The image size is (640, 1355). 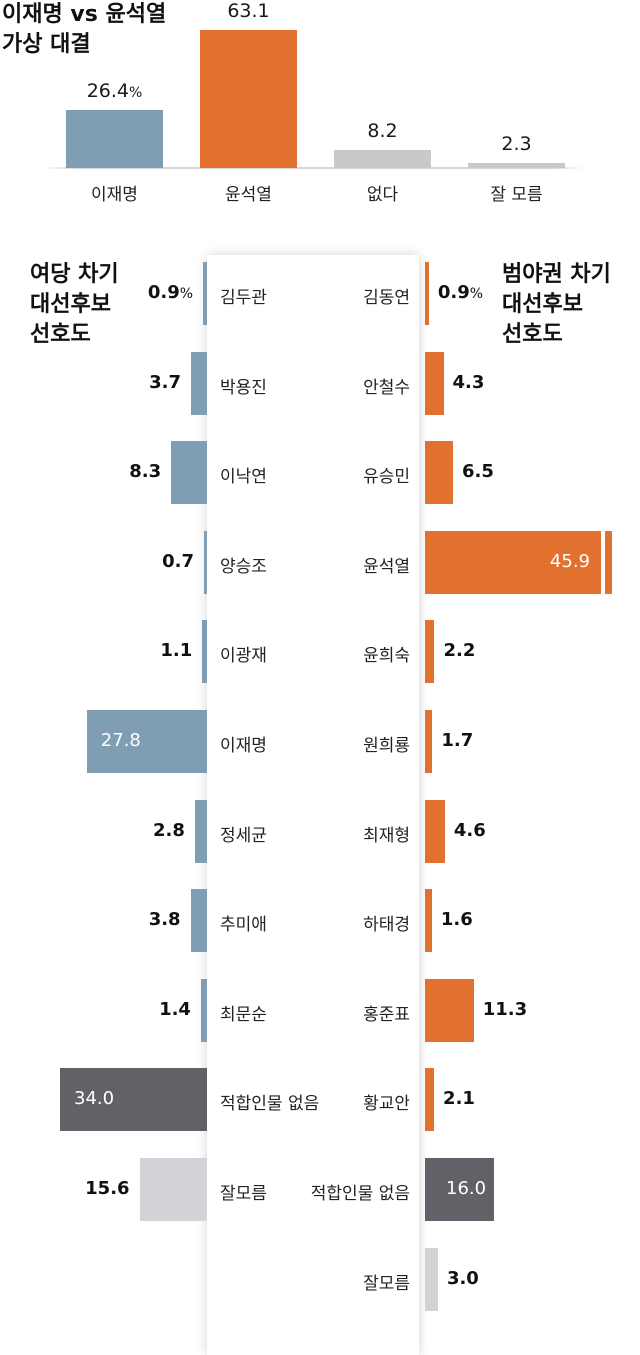 What do you see at coordinates (164, 920) in the screenshot?
I see `data-label: 3.8` at bounding box center [164, 920].